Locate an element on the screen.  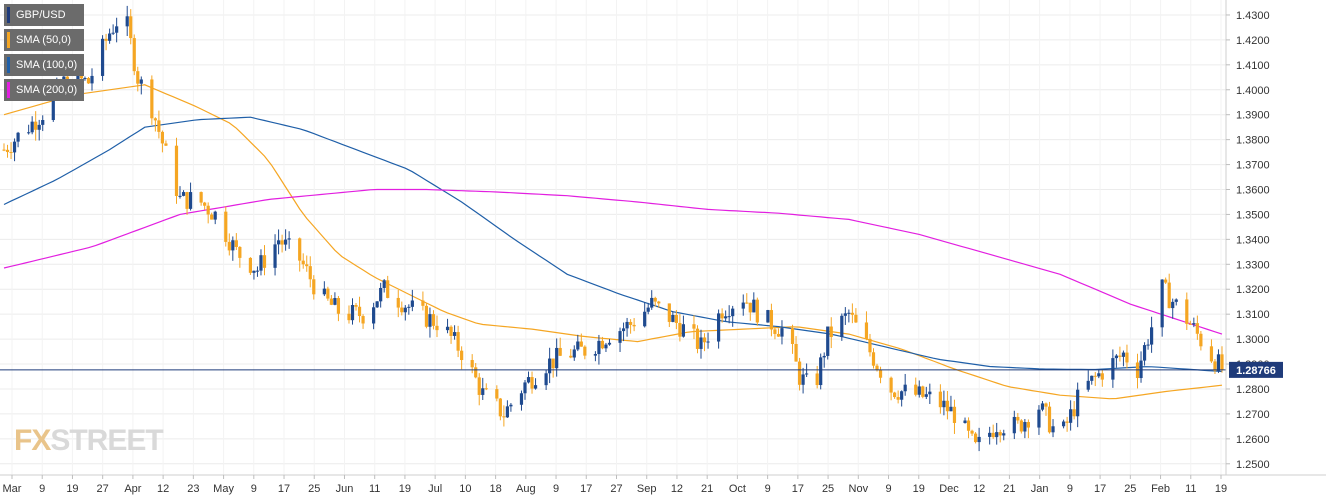
x-tick-label: 9 is located at coordinates (42, 489).